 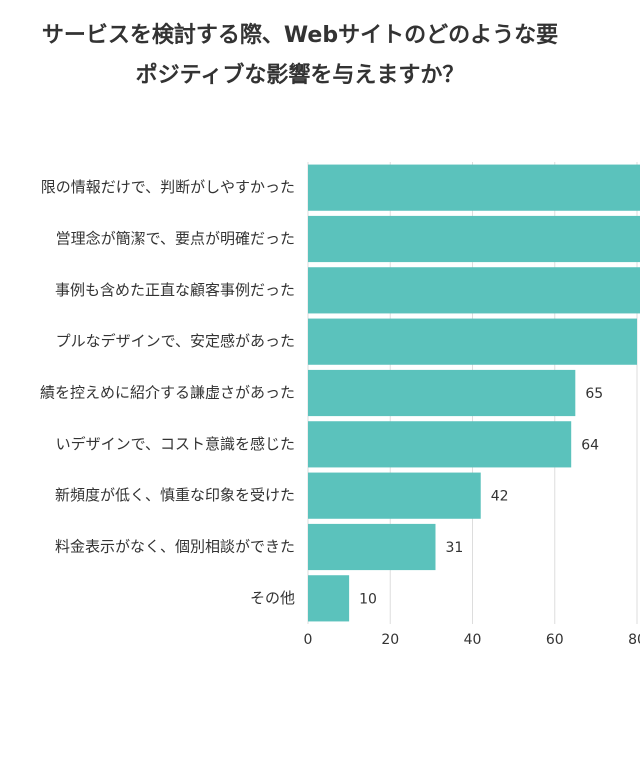 What do you see at coordinates (473, 640) in the screenshot?
I see `x-tick-label: 40` at bounding box center [473, 640].